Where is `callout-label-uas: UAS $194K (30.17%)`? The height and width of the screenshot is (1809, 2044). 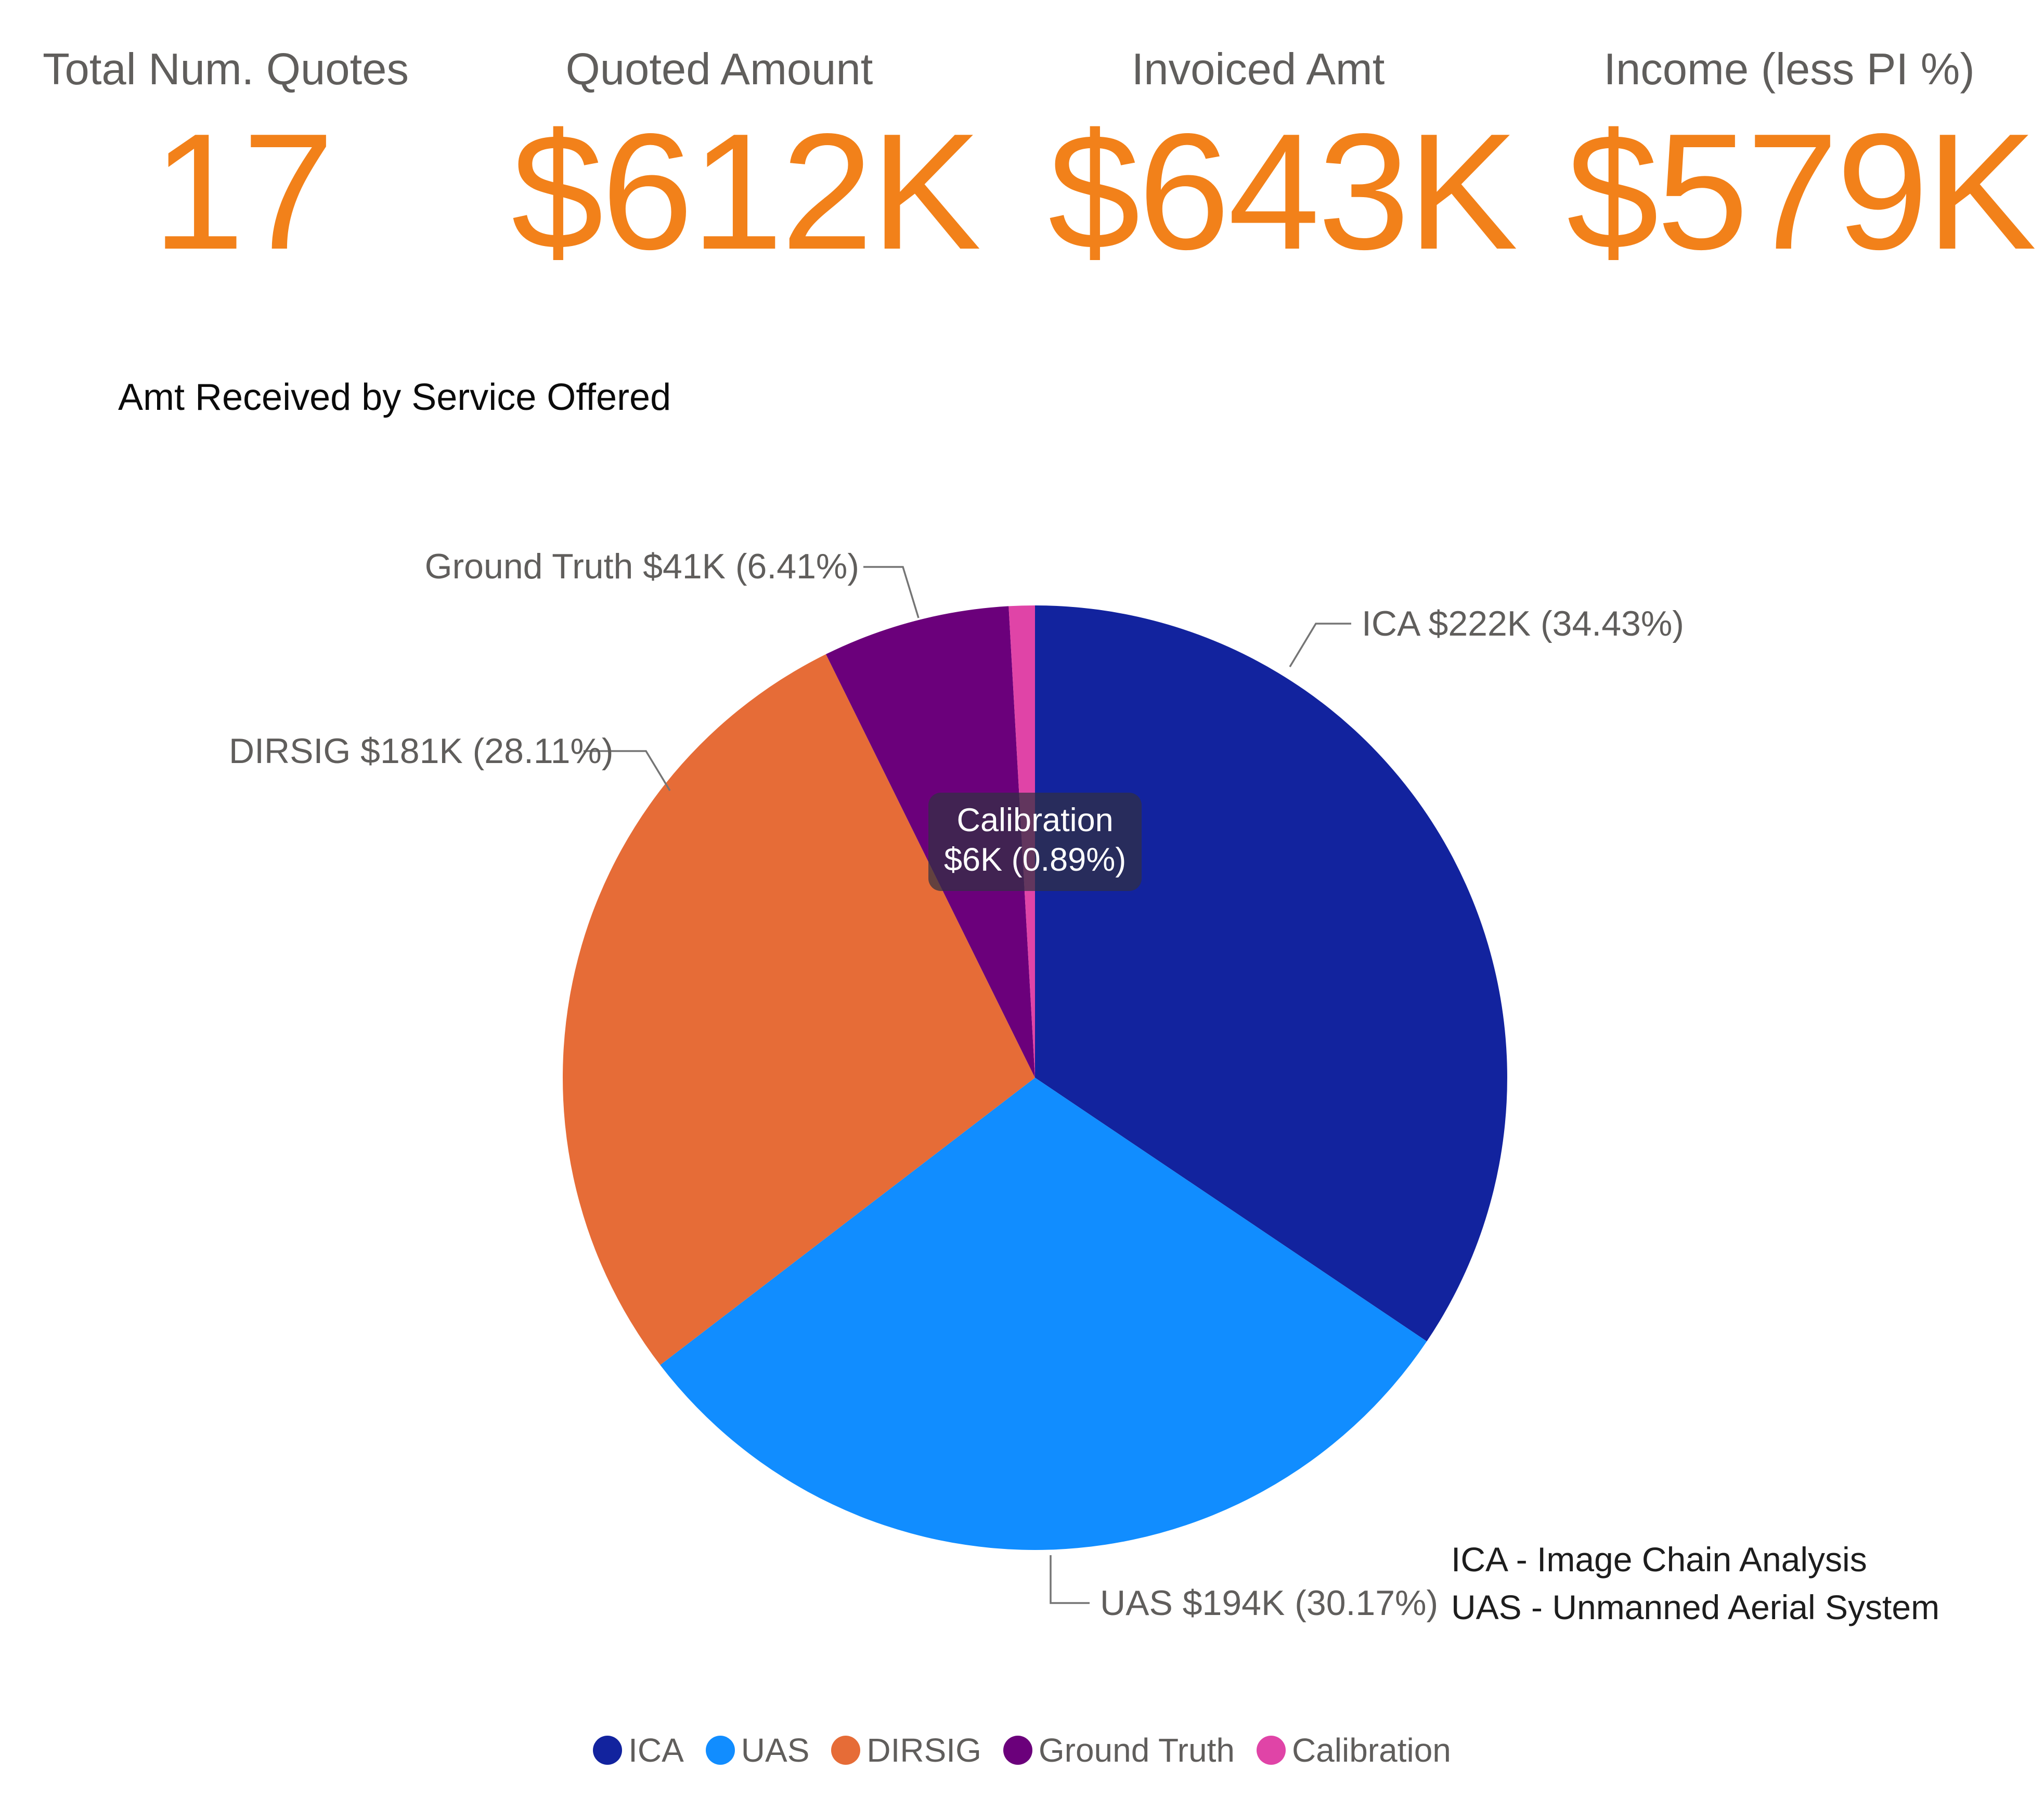
callout-label-uas: UAS $194K (30.17%) is located at coordinates (1269, 1603).